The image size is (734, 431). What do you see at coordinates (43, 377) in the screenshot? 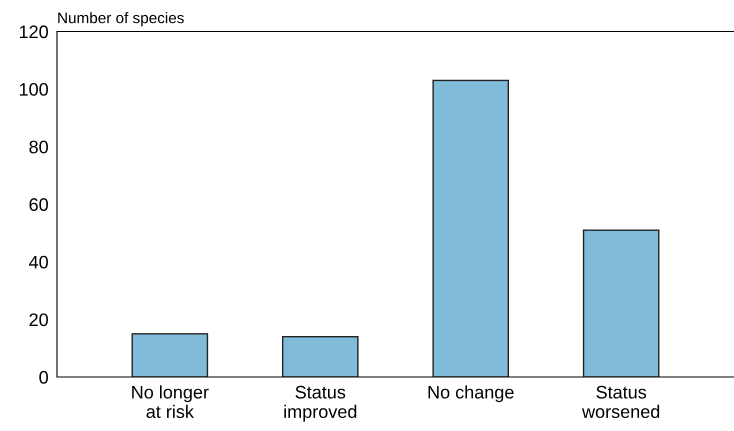
I see `y-tick-label: 0` at bounding box center [43, 377].